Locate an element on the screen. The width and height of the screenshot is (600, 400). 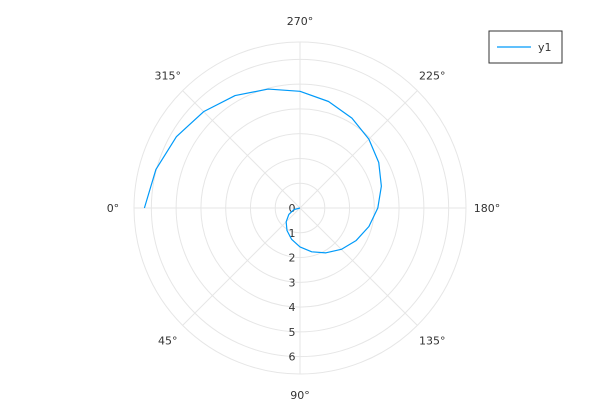
radial-tick-label-6: 6 is located at coordinates (292, 357).